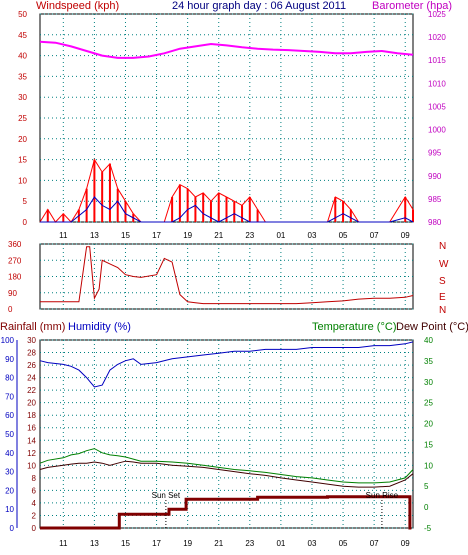  What do you see at coordinates (437, 83) in the screenshot?
I see `barometer-y-tick-label: 1010` at bounding box center [437, 83].